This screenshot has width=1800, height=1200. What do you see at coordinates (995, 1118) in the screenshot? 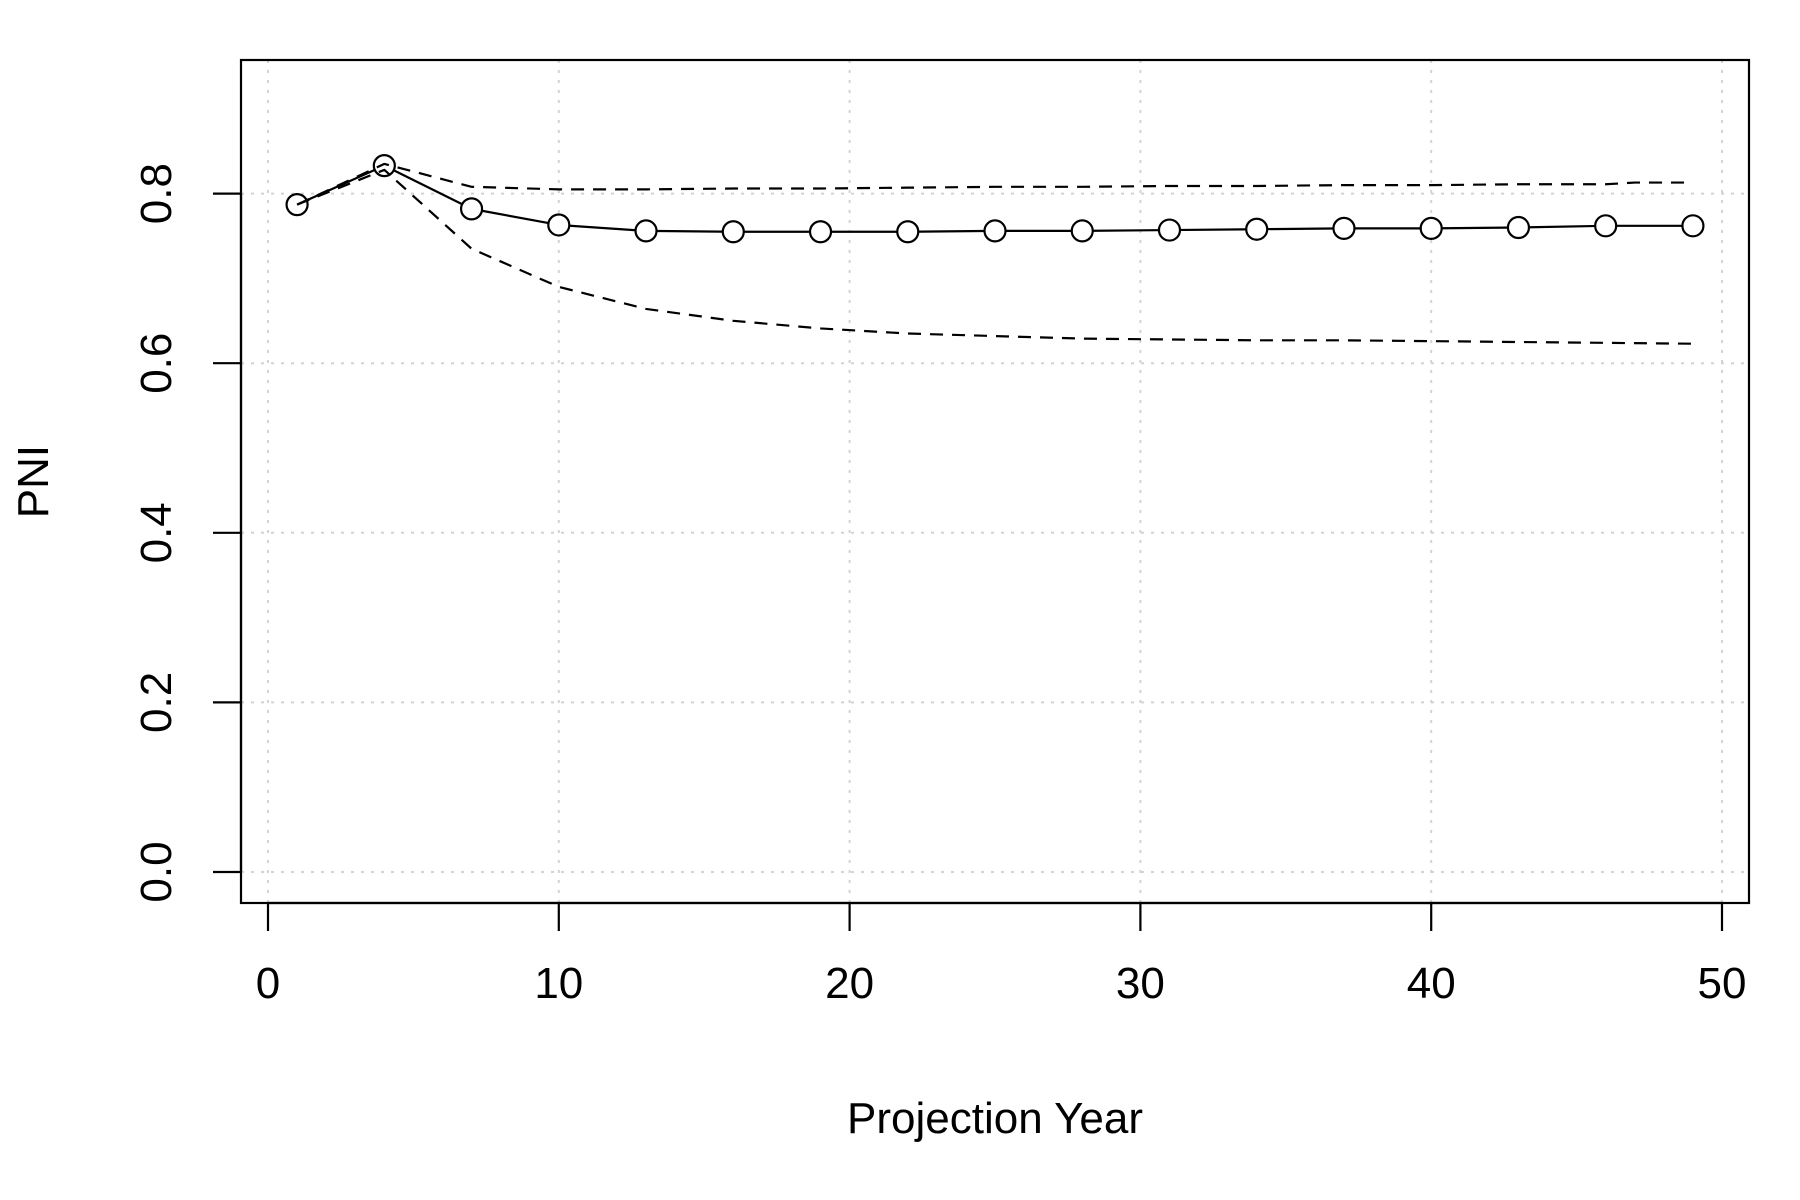
I see `x-axis-label: Projection Year` at bounding box center [995, 1118].